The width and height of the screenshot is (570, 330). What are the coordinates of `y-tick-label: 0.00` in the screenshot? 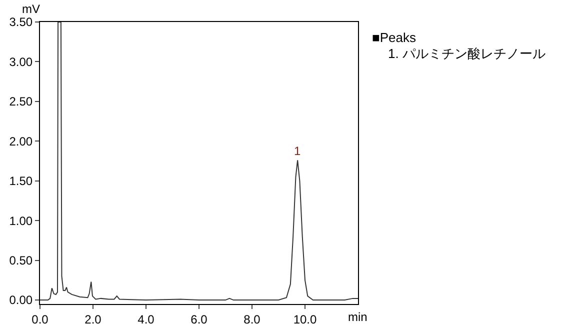 It's located at (21, 300).